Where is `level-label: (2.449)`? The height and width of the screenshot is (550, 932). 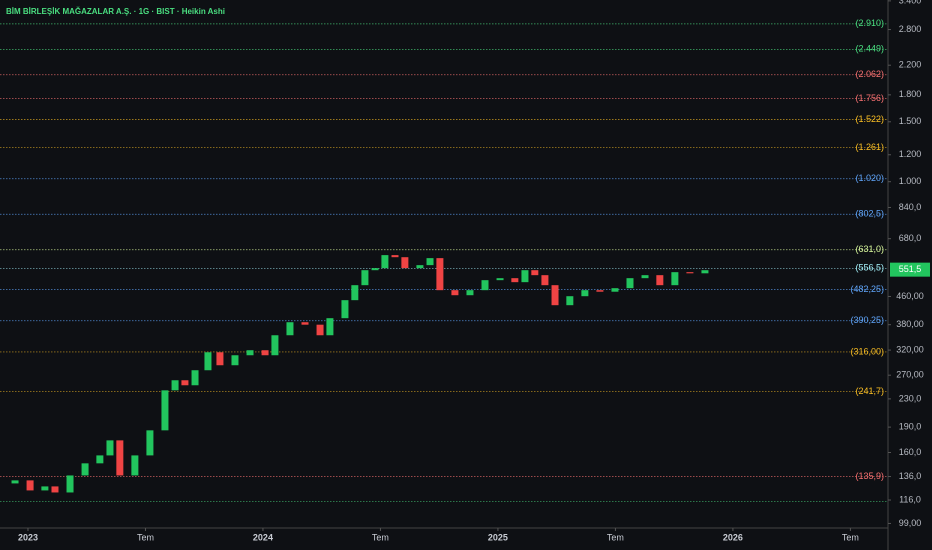 level-label: (2.449) is located at coordinates (869, 49).